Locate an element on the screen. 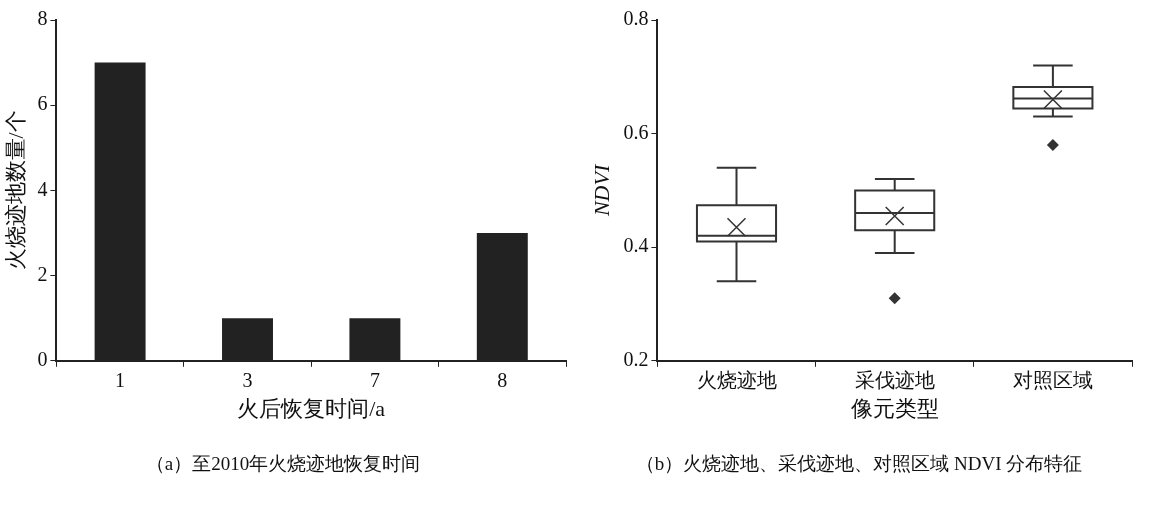  y-tick-label: 0.2 is located at coordinates (636, 359).